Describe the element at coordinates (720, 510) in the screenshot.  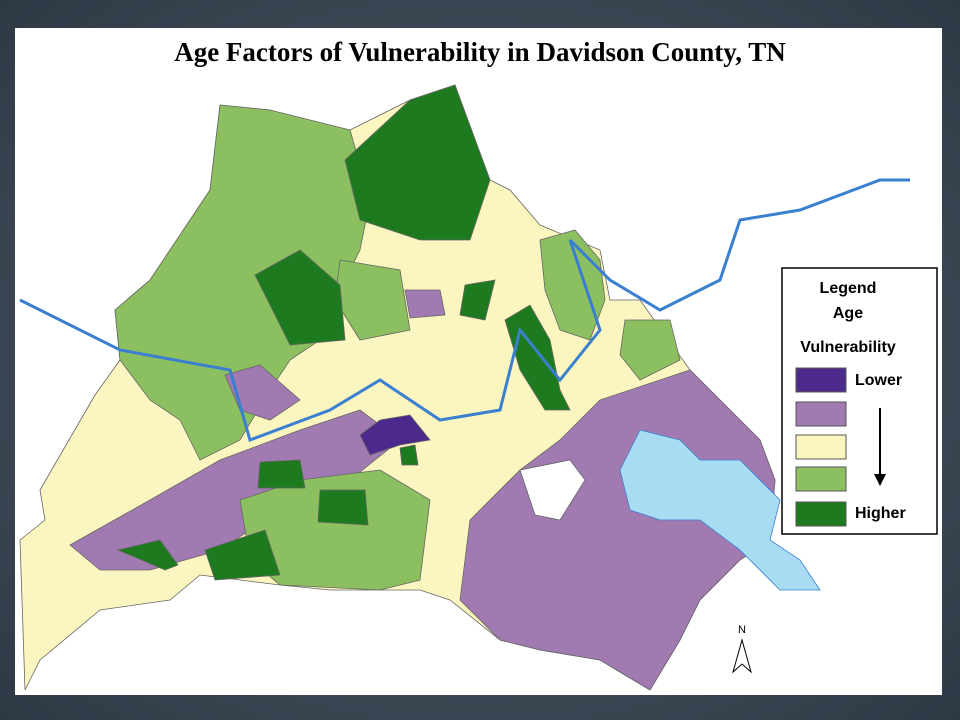
I see `lake` at that location.